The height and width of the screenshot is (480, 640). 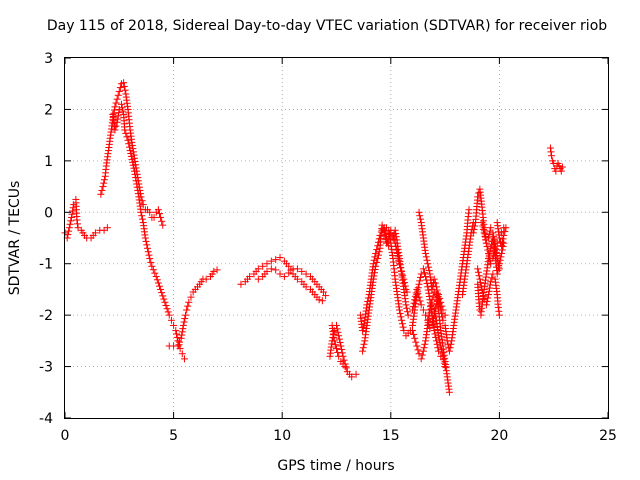 What do you see at coordinates (282, 436) in the screenshot?
I see `x-tick-label: 10` at bounding box center [282, 436].